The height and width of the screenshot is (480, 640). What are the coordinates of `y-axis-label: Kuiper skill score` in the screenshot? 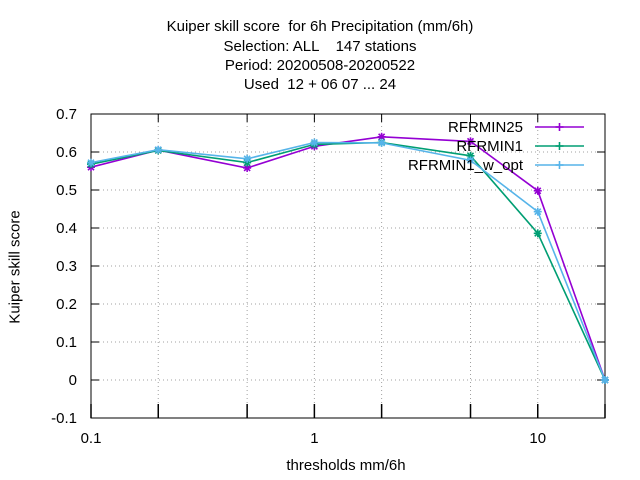 It's located at (15, 267).